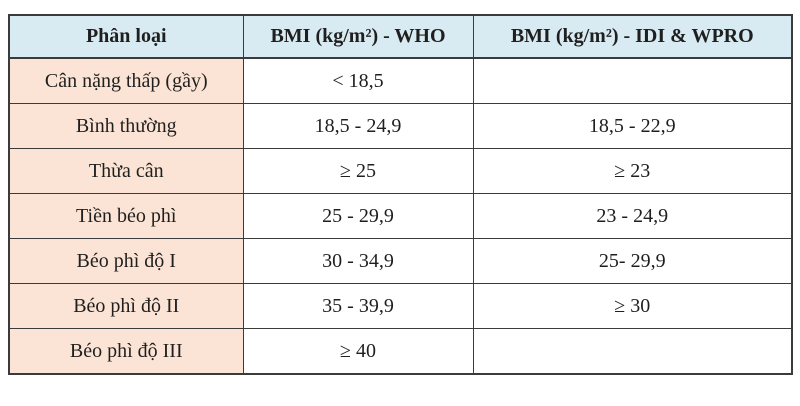 The height and width of the screenshot is (406, 800). I want to click on header-phan-loai: Phân loại, so click(126, 36).